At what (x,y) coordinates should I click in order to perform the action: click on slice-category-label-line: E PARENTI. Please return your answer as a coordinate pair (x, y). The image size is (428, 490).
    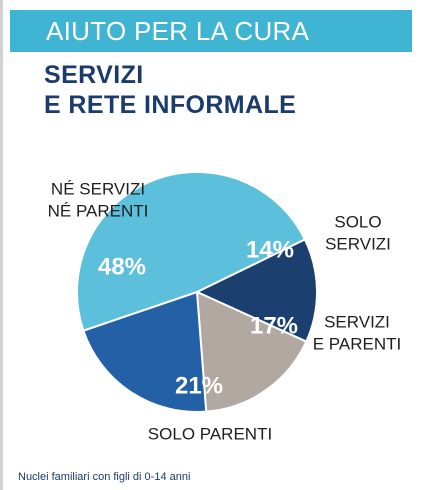
    Looking at the image, I should click on (357, 343).